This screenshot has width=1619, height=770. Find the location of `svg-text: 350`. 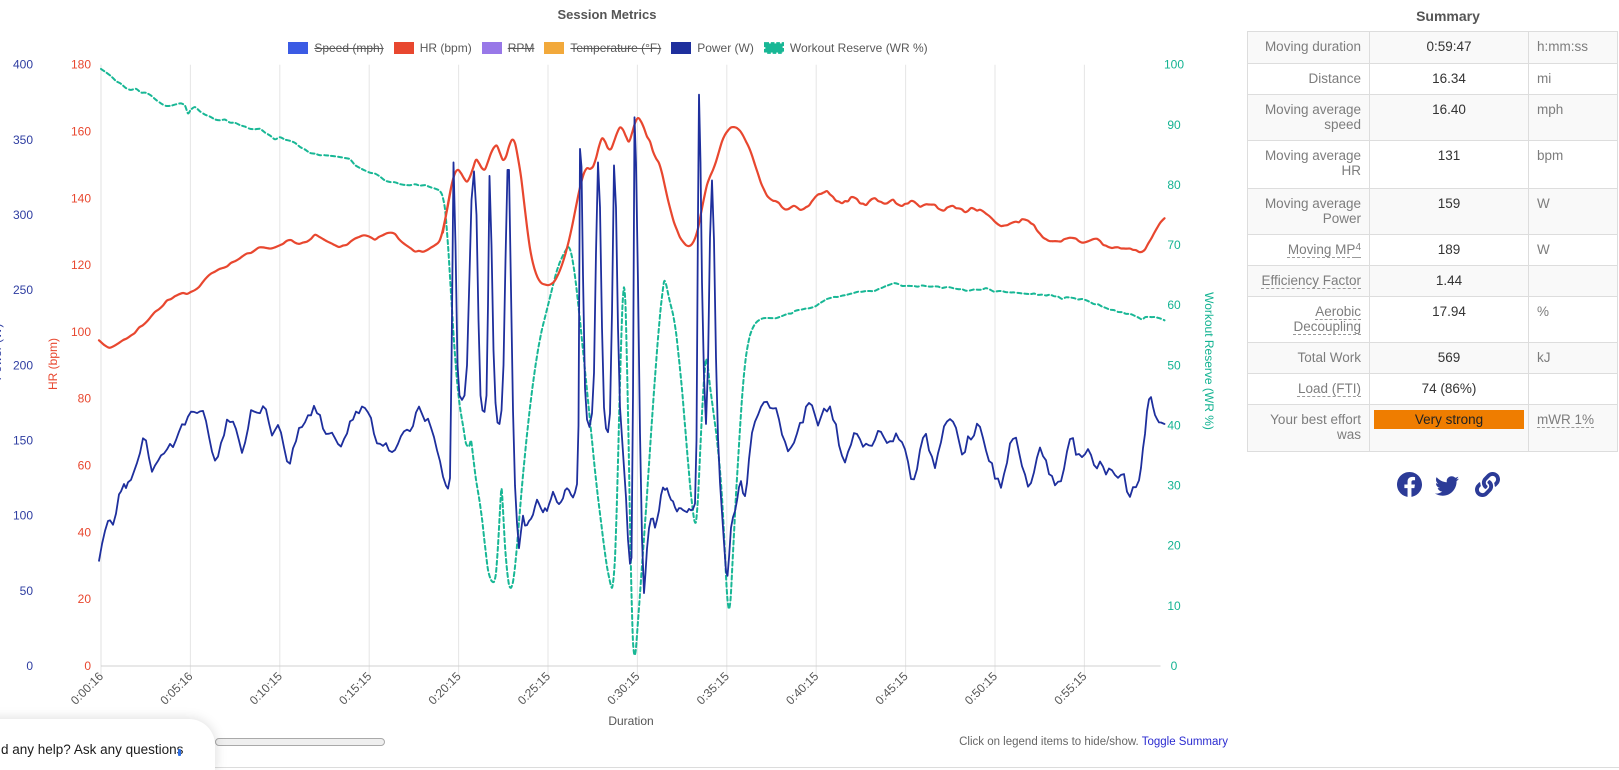

svg-text: 350 is located at coordinates (23, 140).